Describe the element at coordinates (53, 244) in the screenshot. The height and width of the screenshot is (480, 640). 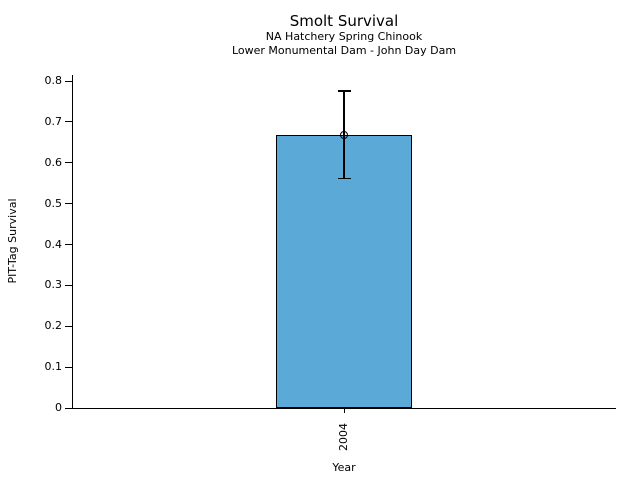
I see `y-tick-label: 0.4` at that location.